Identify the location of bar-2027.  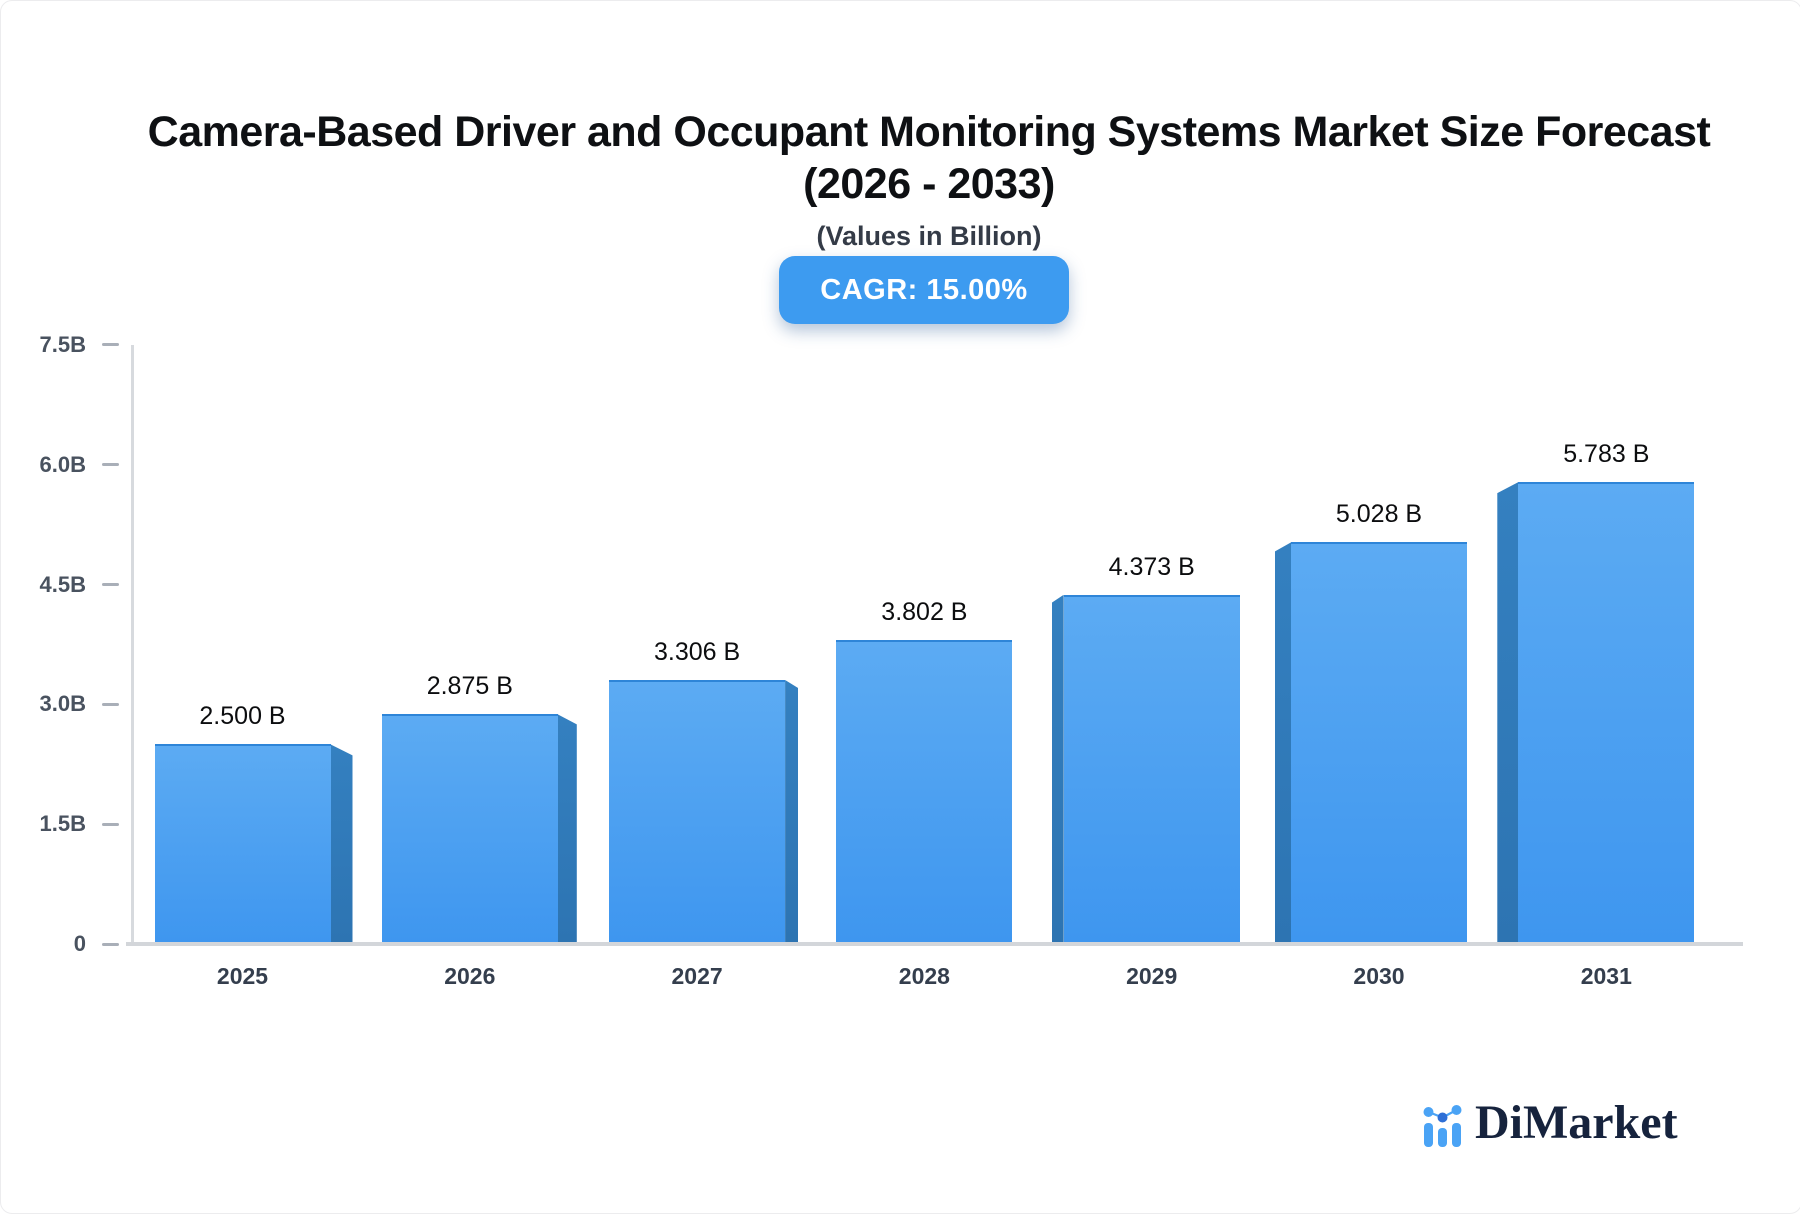
(697, 811).